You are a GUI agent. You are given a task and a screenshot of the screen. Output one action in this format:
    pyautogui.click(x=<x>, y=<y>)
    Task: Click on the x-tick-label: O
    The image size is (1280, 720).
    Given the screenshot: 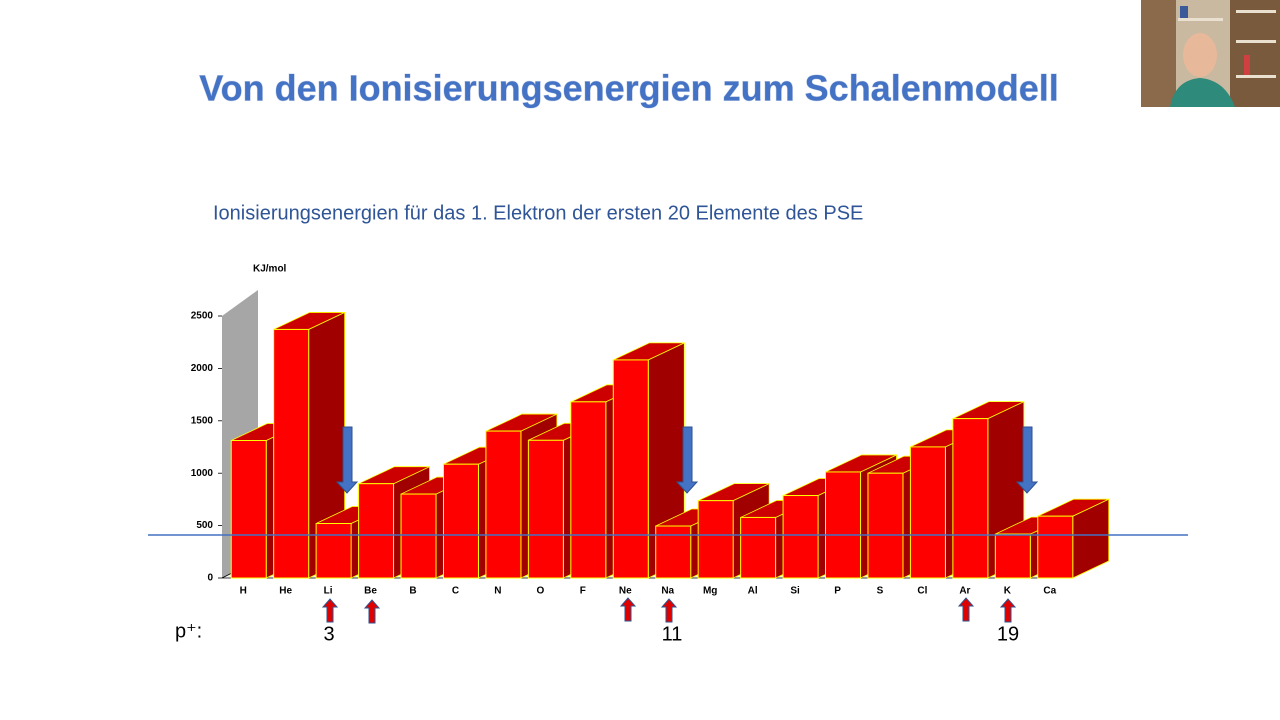 What is the action you would take?
    pyautogui.click(x=540, y=591)
    